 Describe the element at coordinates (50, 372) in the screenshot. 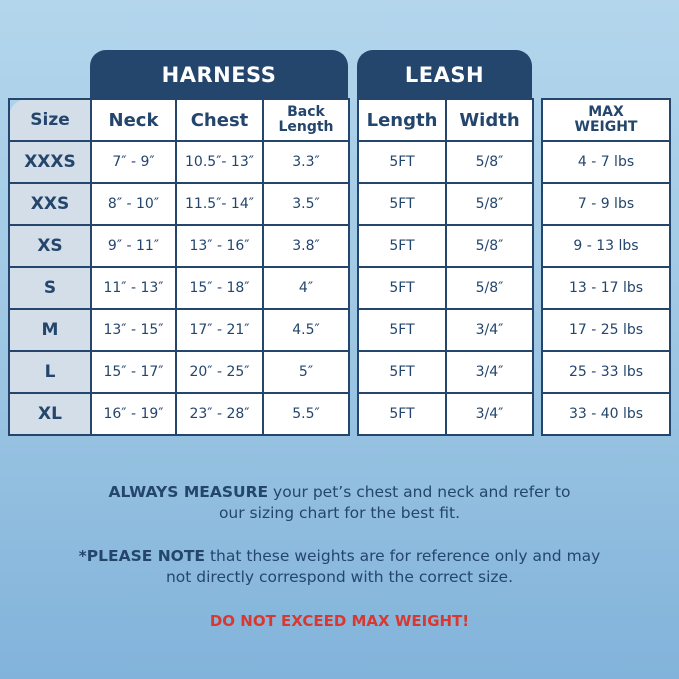

I see `cell-size: L` at that location.